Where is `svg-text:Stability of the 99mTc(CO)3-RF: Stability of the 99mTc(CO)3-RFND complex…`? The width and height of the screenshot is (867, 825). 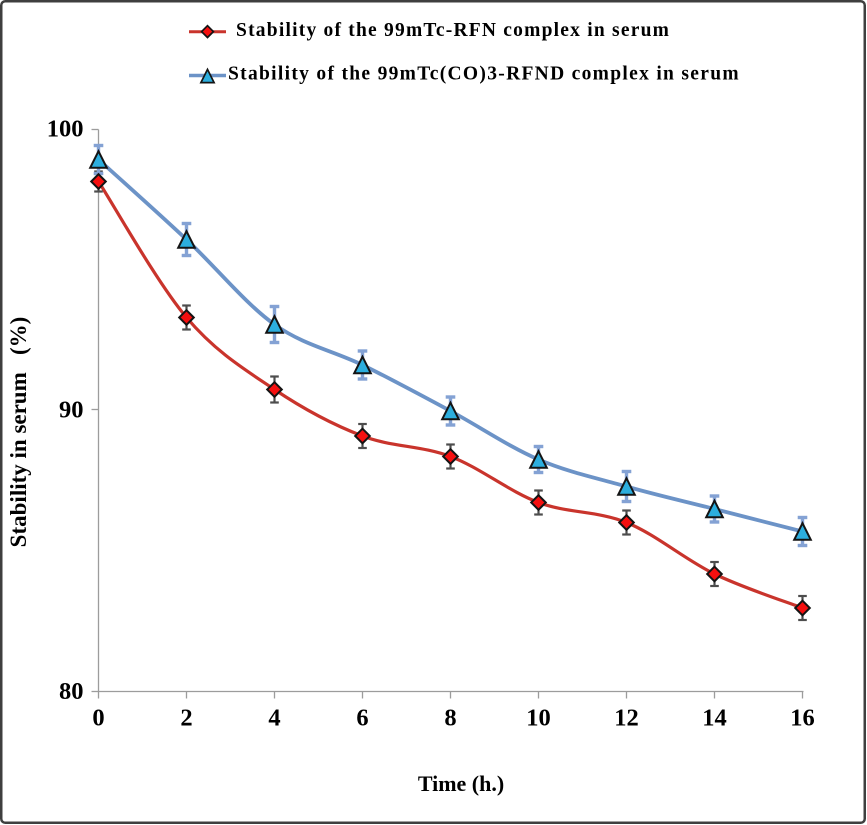
svg-text:Stability of the 99mTc(CO)3-RF: Stability of the 99mTc(CO)3-RFND complex… is located at coordinates (484, 74).